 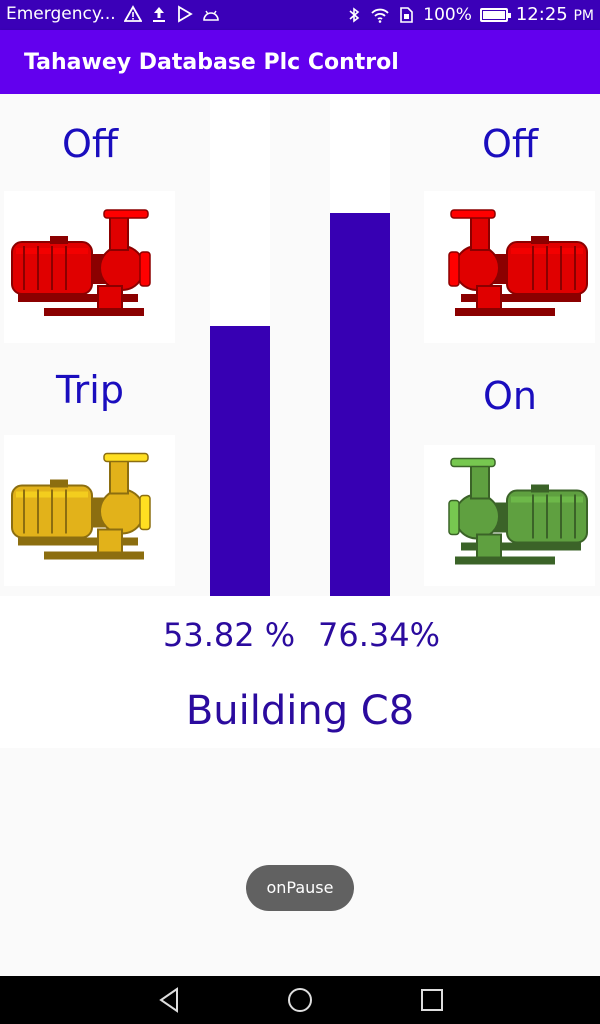 I want to click on sim-icon, so click(x=406, y=15).